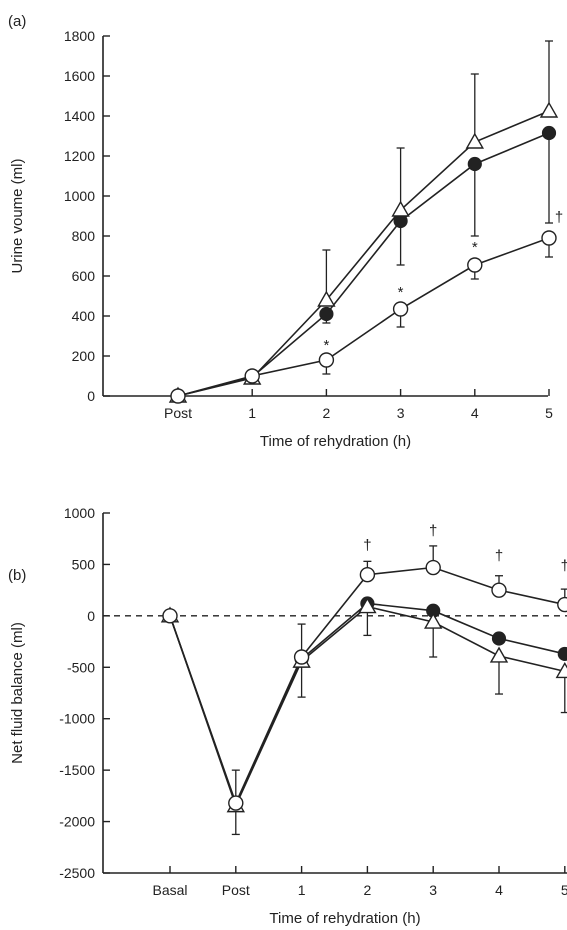  I want to click on y-axis-title: Net fluid balance (ml), so click(17, 693).